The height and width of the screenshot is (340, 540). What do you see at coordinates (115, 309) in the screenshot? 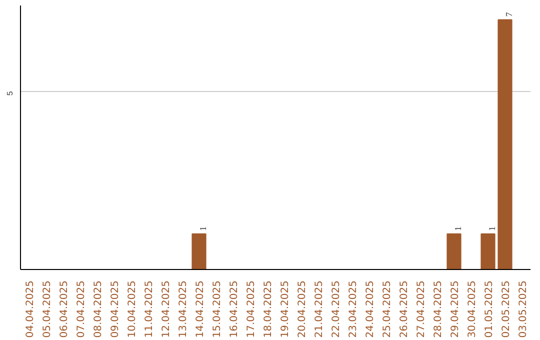
I see `x-tick-label: 09.04.2025` at bounding box center [115, 309].